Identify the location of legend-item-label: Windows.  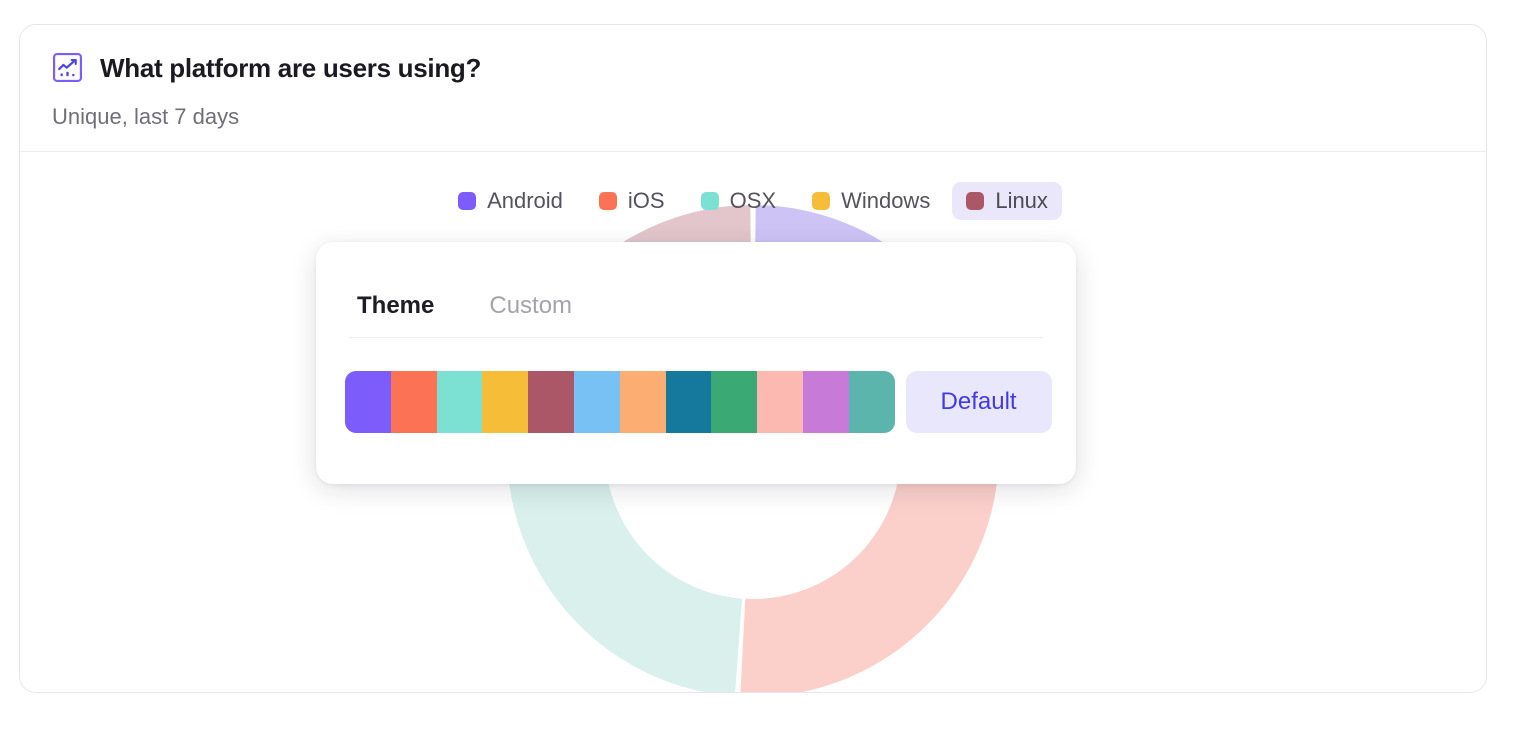
(886, 200).